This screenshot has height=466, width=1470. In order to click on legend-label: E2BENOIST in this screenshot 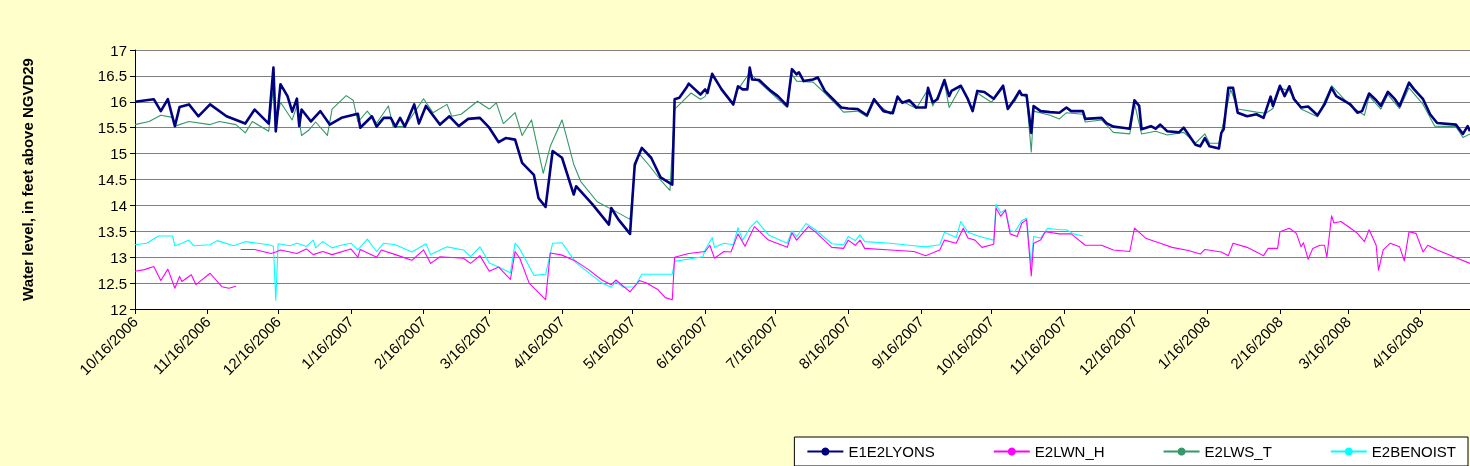, I will do `click(1414, 451)`.